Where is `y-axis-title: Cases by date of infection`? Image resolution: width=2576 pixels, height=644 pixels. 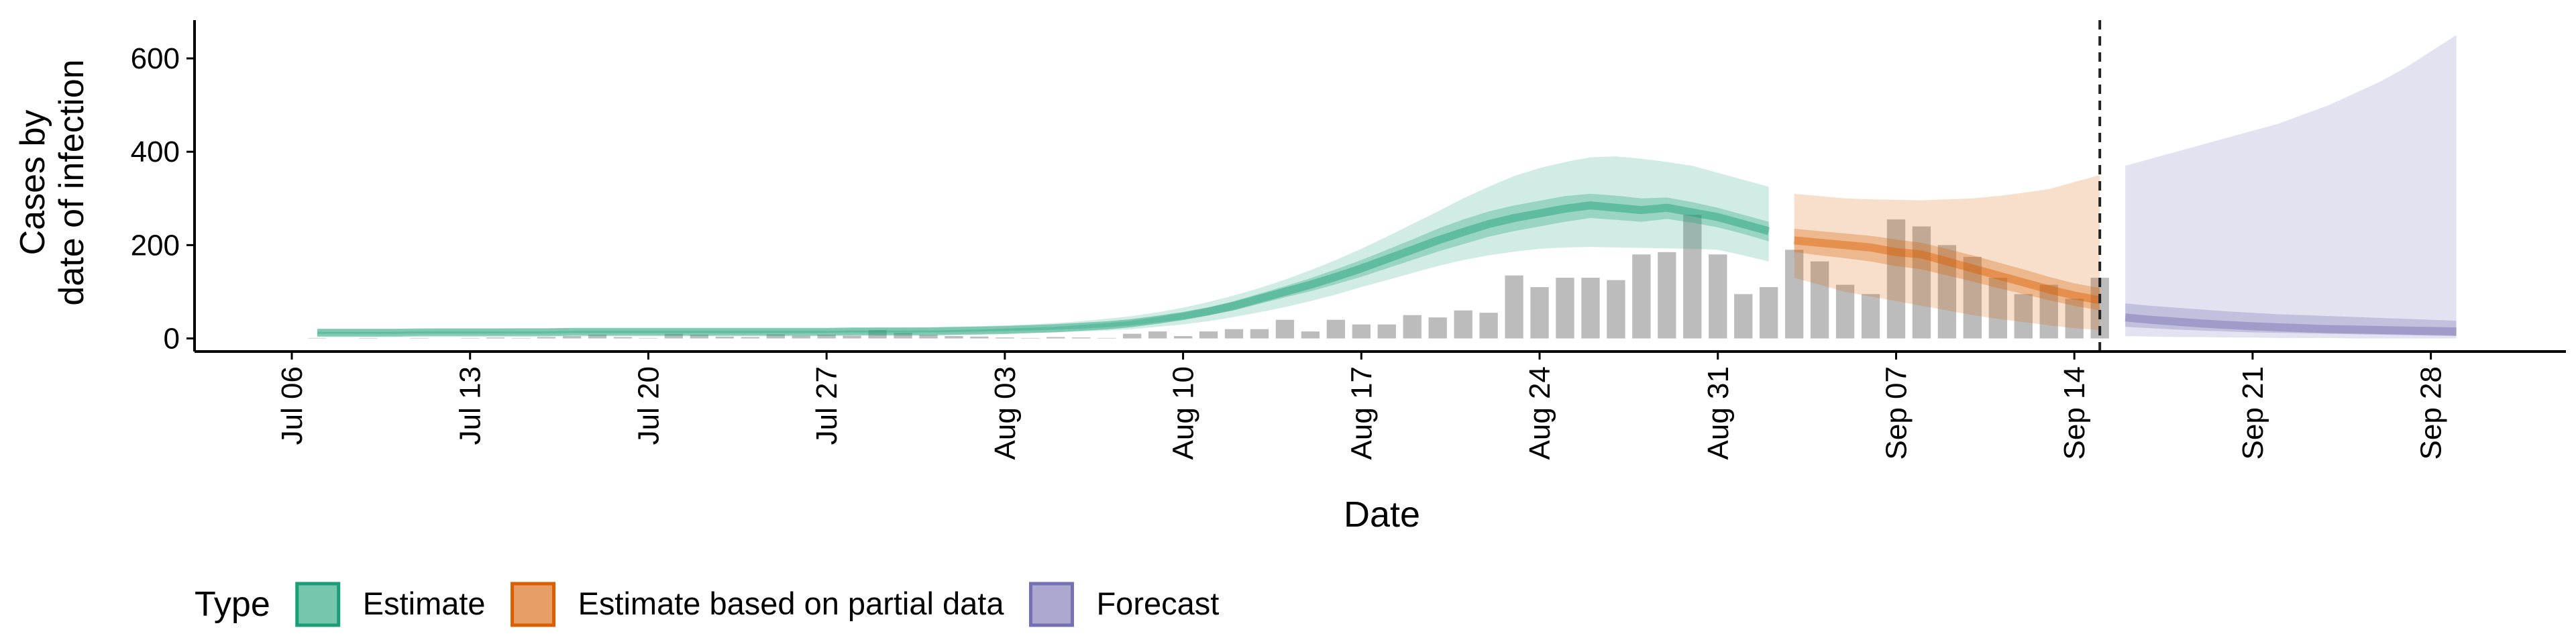
y-axis-title: Cases by date of infection is located at coordinates (52, 182).